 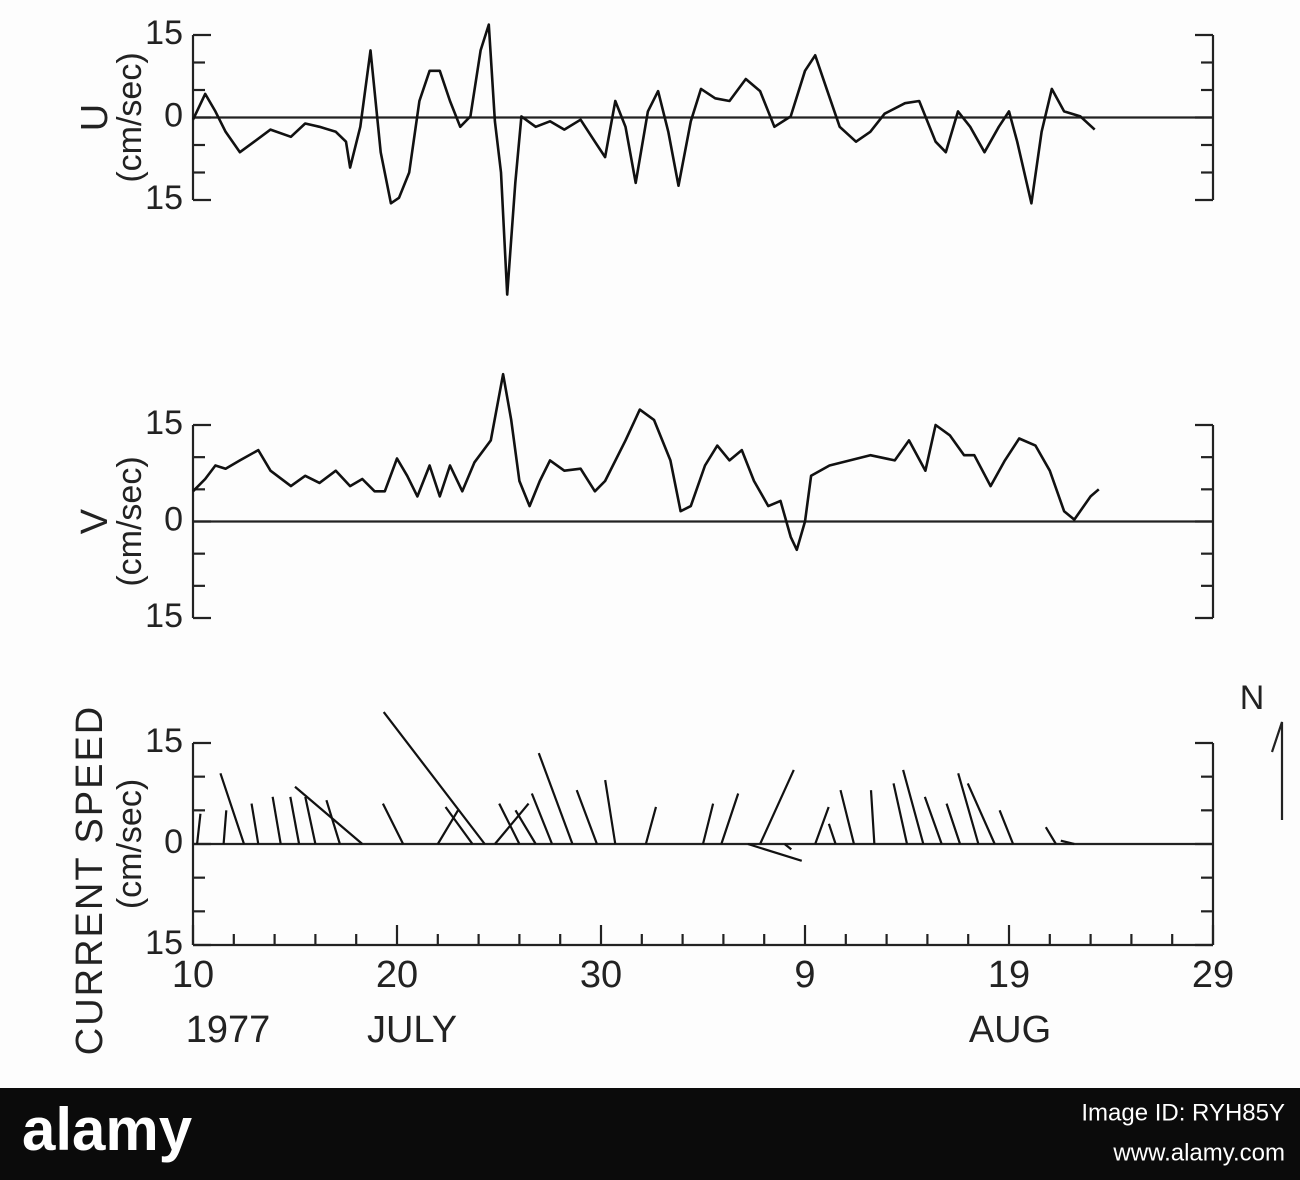 What do you see at coordinates (1277, 770) in the screenshot?
I see `north-arrow` at bounding box center [1277, 770].